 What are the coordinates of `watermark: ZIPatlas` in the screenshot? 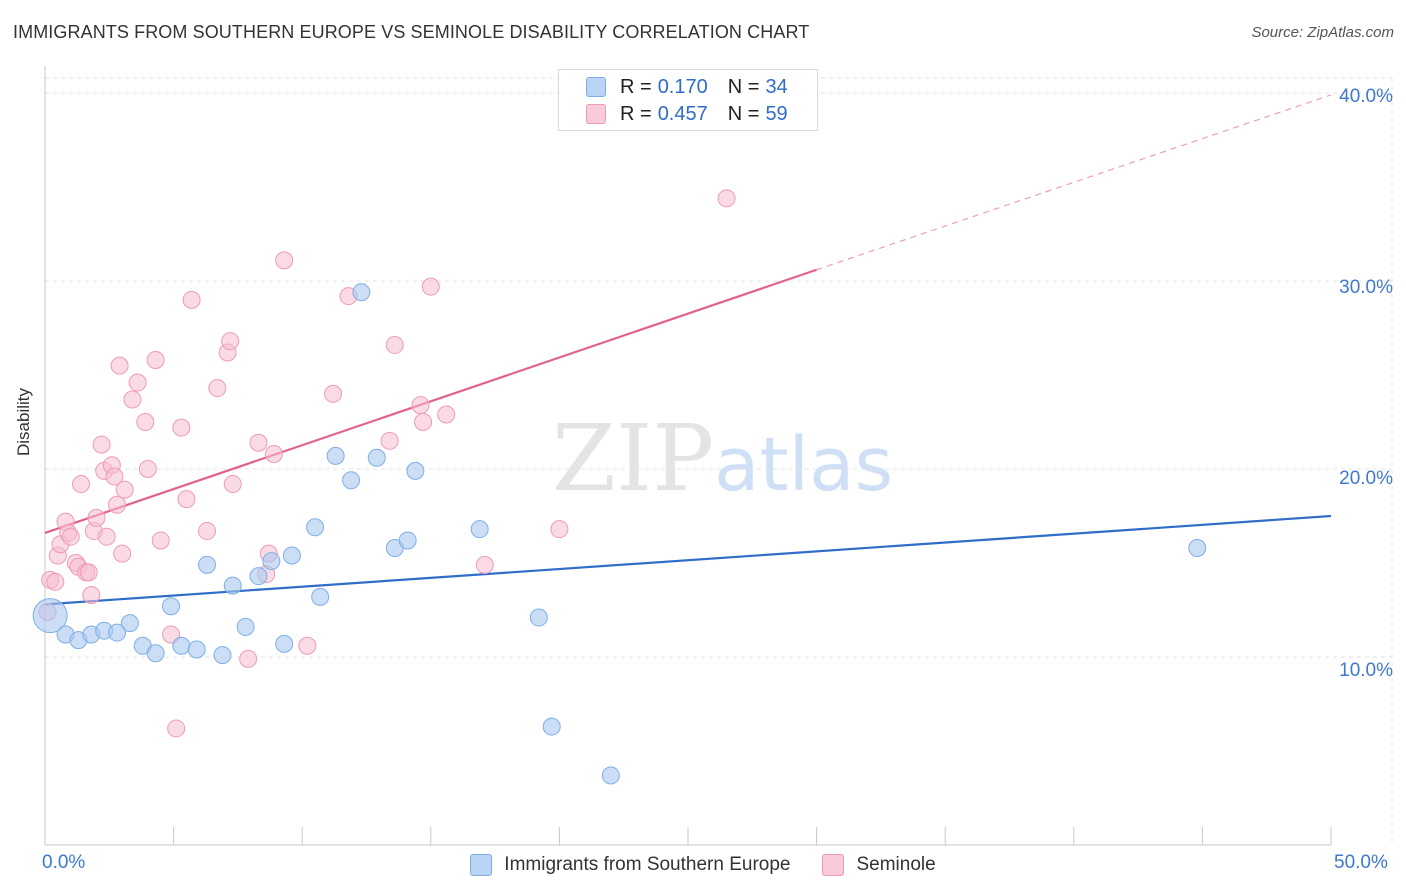 It's located at (722, 458).